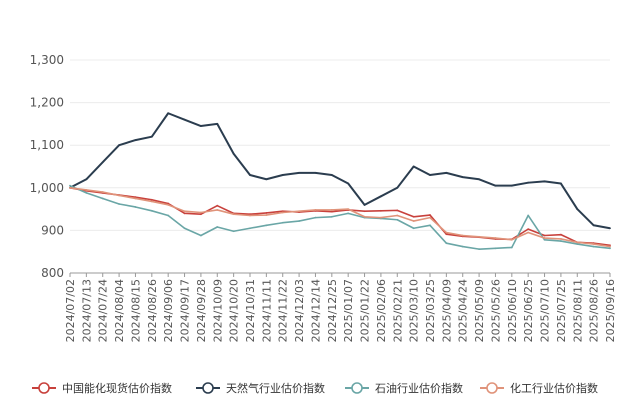 This screenshot has height=404, width=640. I want to click on y-tick-label: 1,000, so click(47, 188).